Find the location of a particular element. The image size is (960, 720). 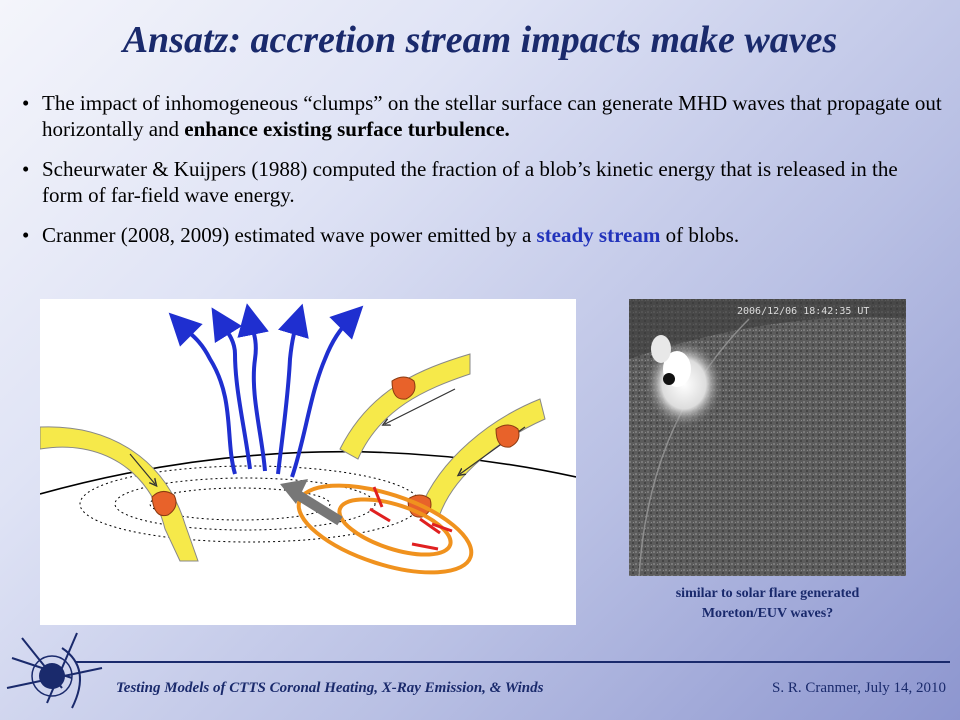

solar-flare-svg: 2006/12/06 18:42:35 UT is located at coordinates (767, 437).